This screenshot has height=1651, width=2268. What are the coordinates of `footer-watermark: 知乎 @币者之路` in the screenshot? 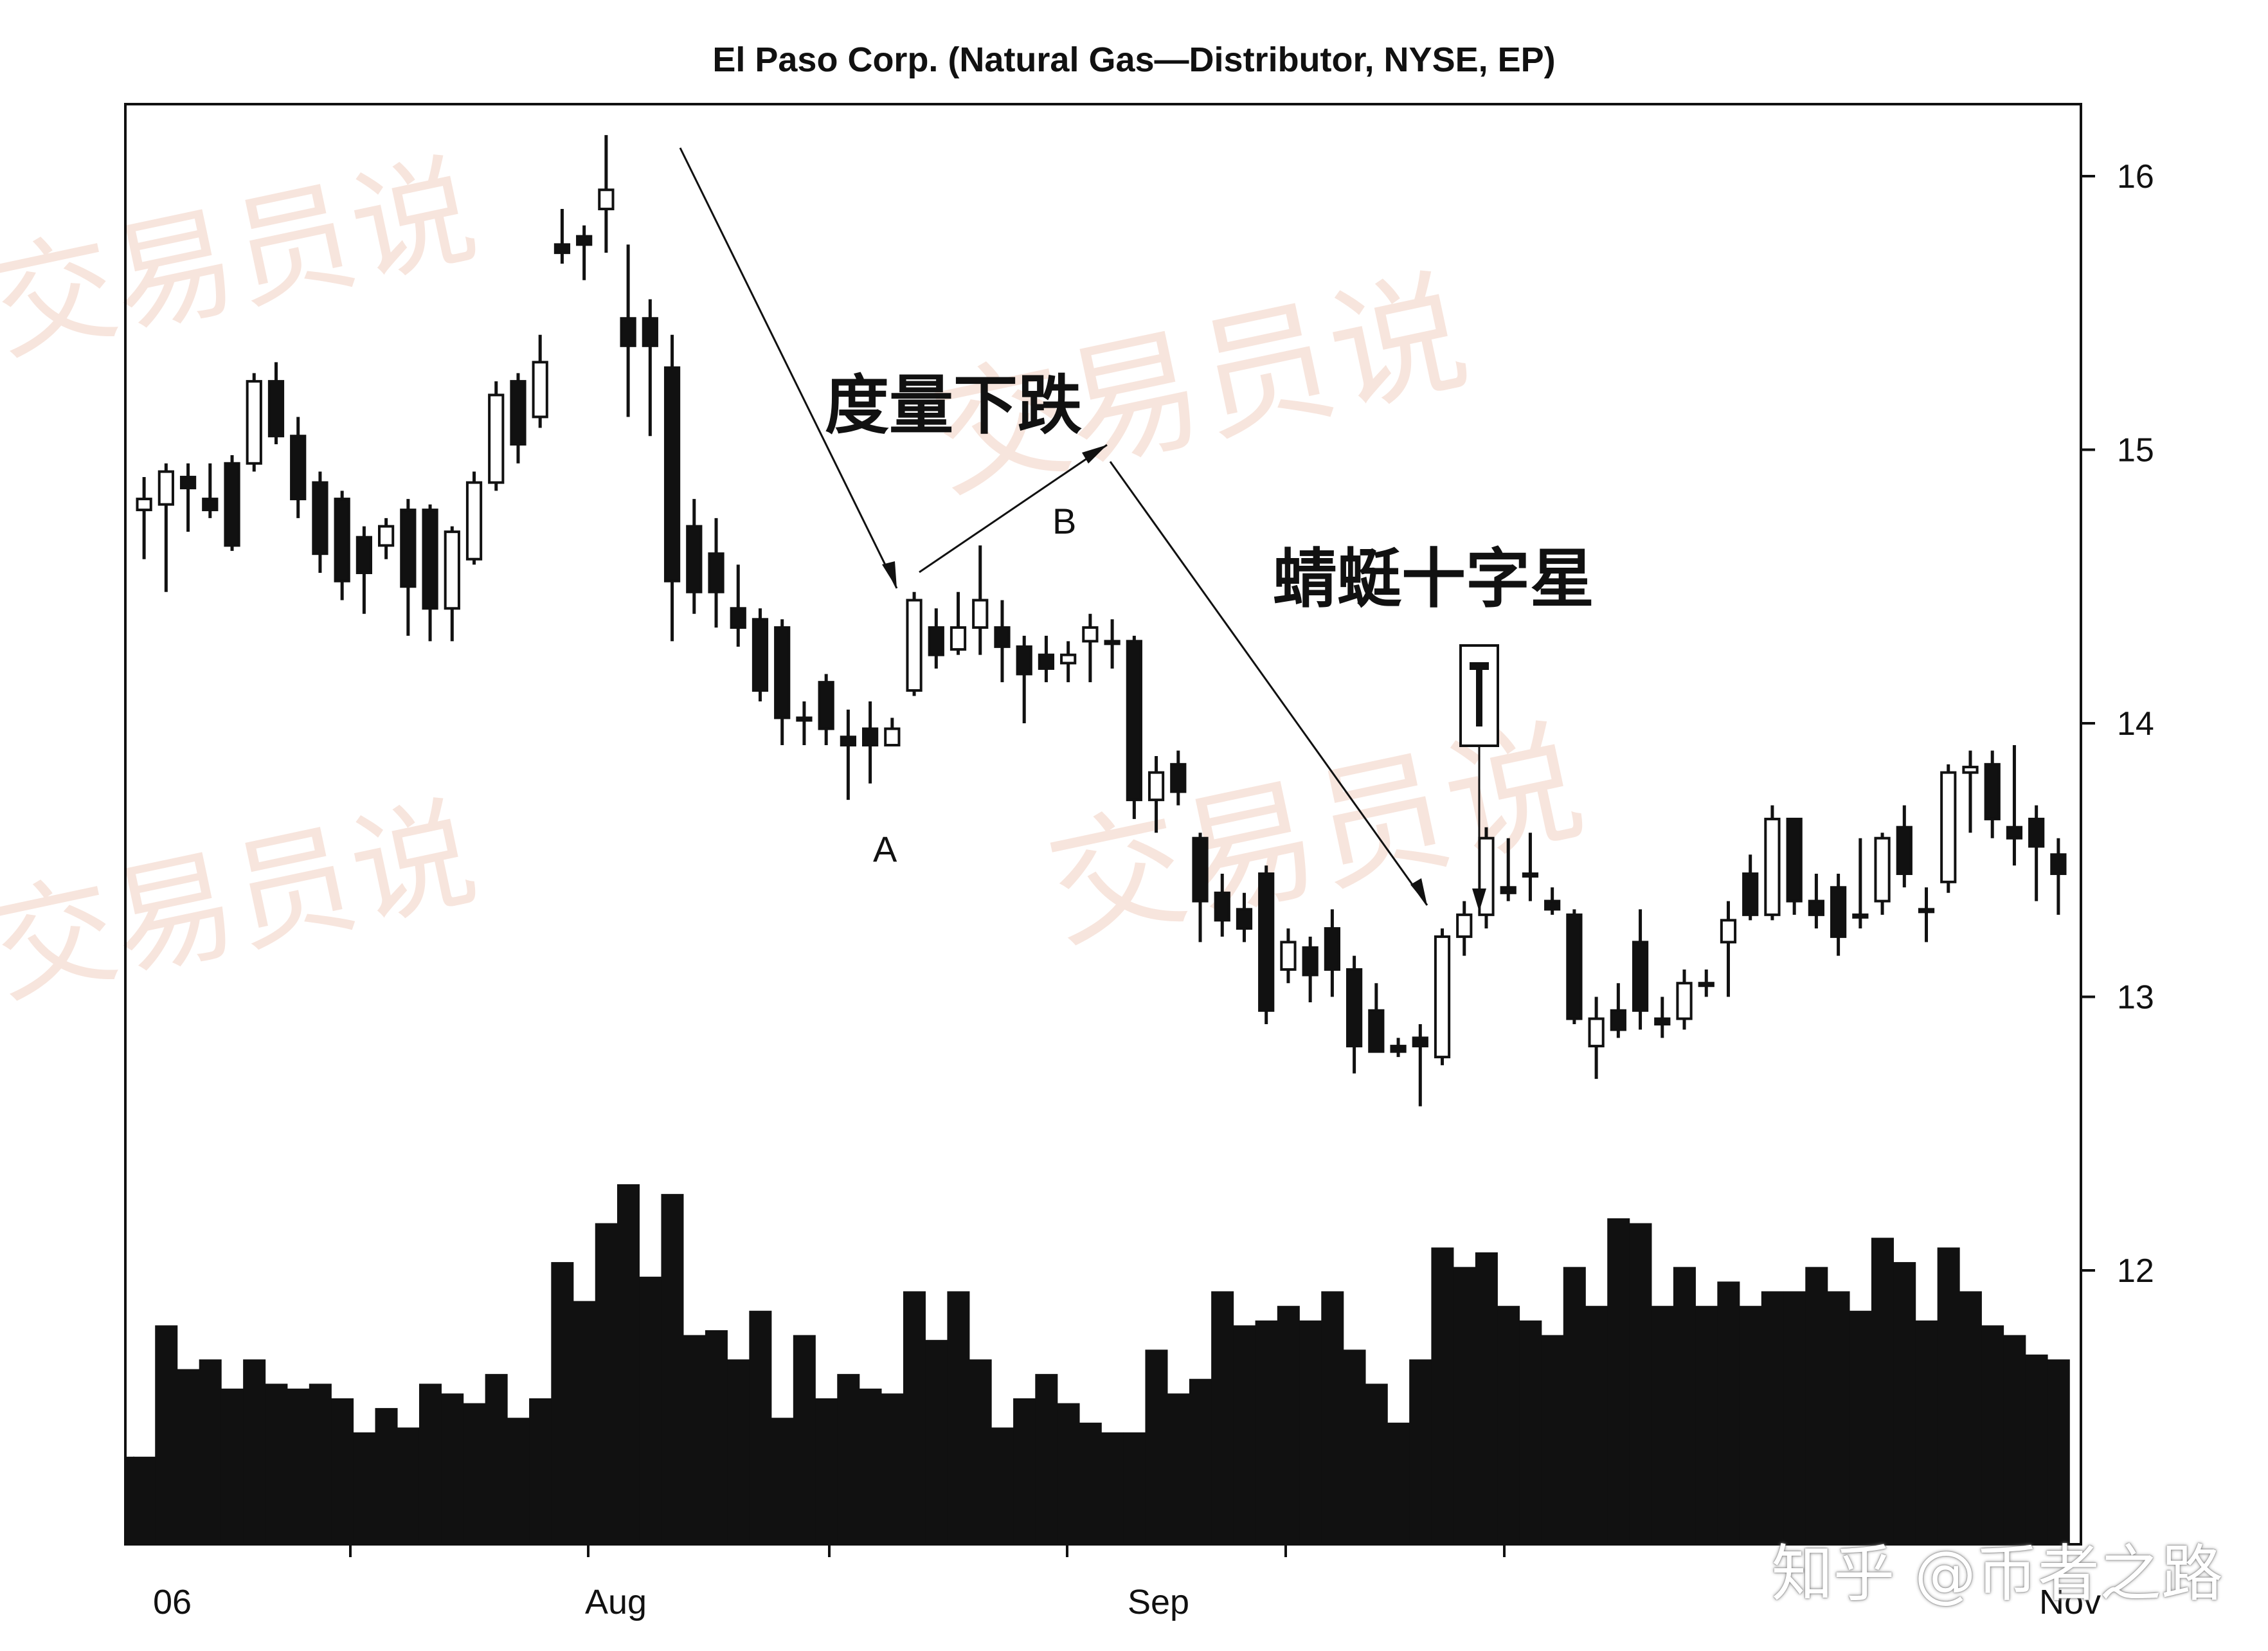 It's located at (1997, 1574).